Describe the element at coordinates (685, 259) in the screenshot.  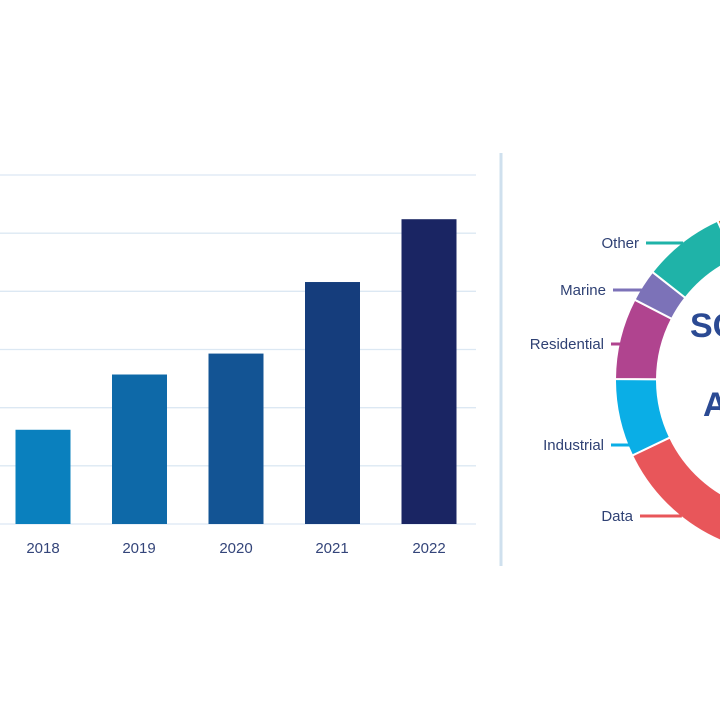
I see `donut-segment-other` at that location.